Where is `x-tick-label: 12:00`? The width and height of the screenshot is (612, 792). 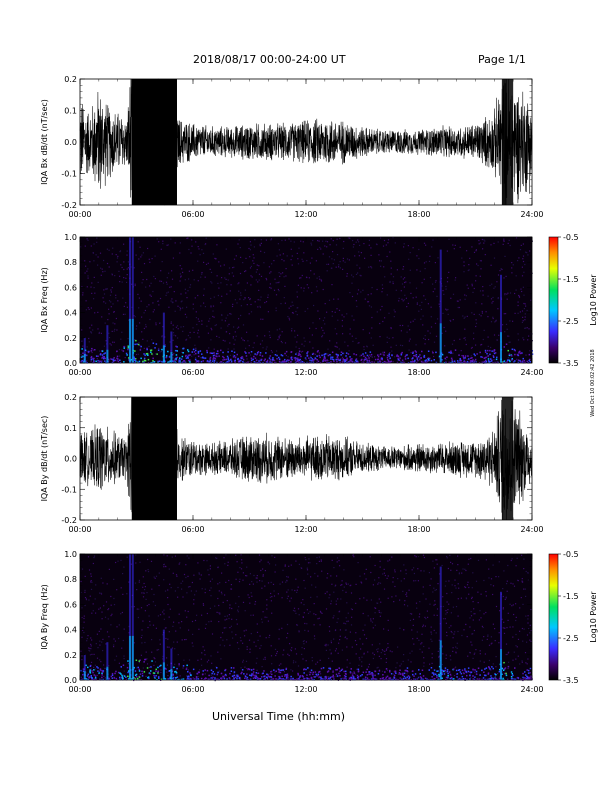 x-tick-label: 12:00 is located at coordinates (305, 529).